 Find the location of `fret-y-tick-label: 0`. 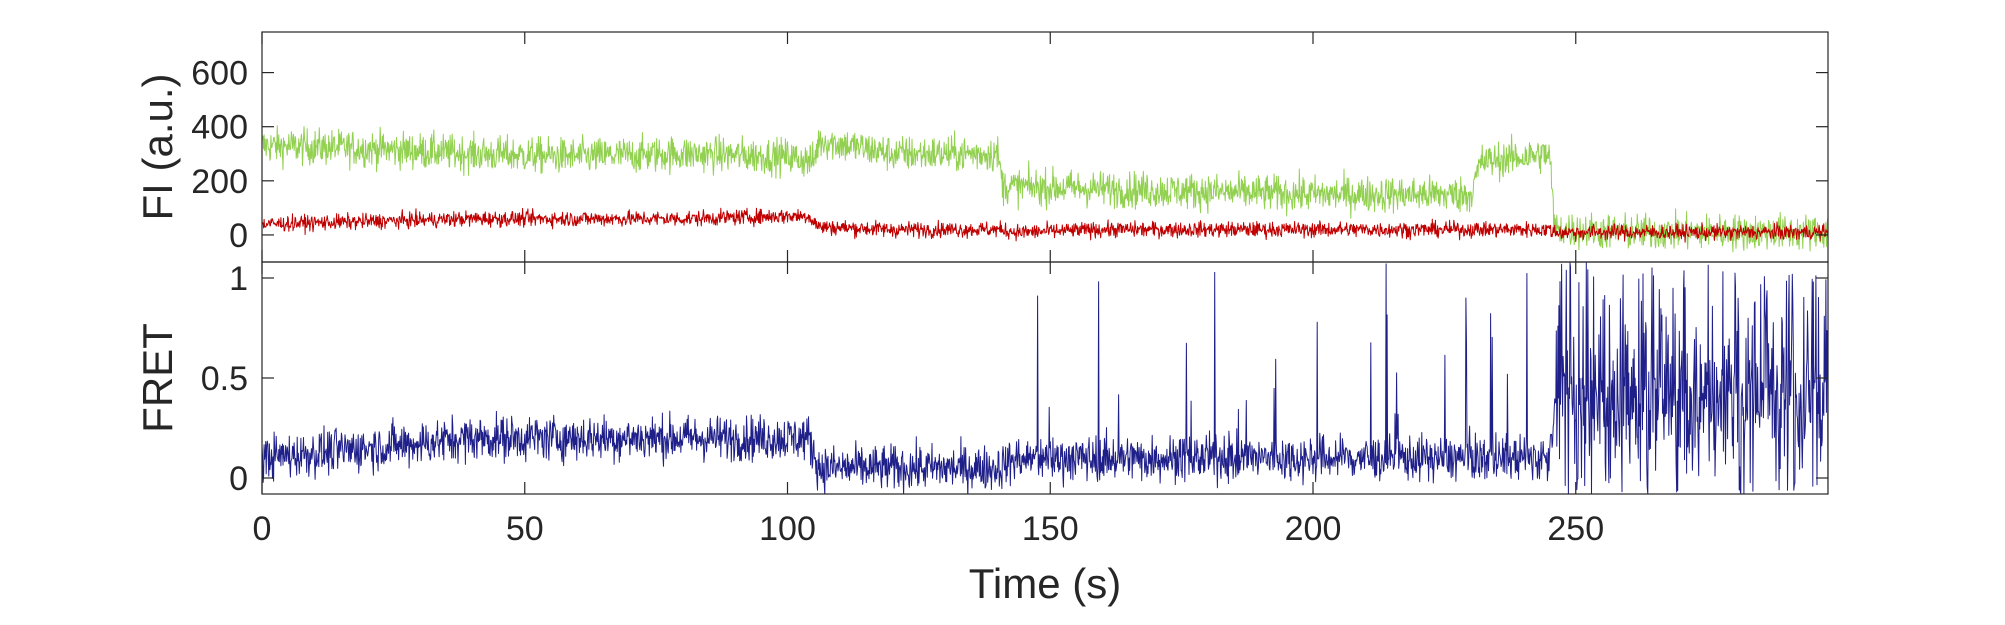

fret-y-tick-label: 0 is located at coordinates (238, 479).